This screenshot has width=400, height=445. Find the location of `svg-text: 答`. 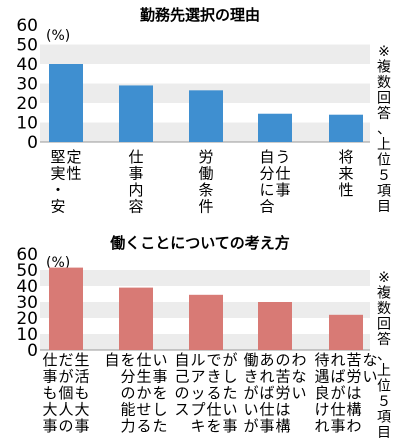

svg-text: 答 is located at coordinates (384, 113).